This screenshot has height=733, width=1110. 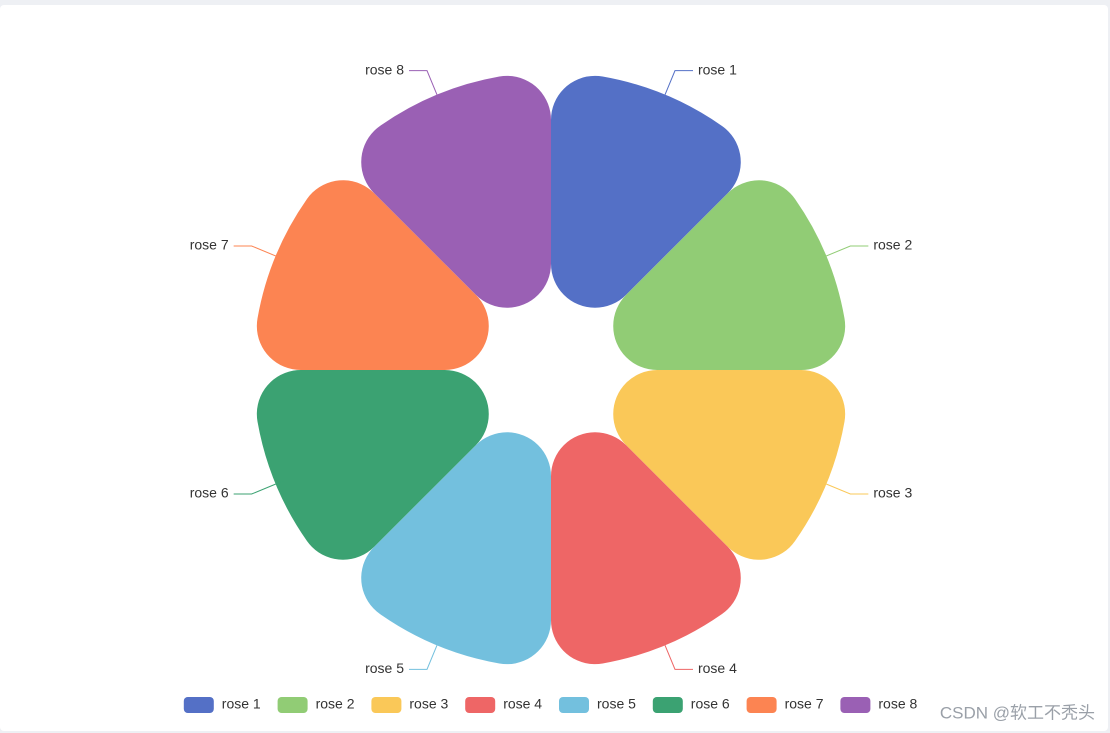 What do you see at coordinates (1017, 712) in the screenshot?
I see `watermark: CSDN @软工不秃头` at bounding box center [1017, 712].